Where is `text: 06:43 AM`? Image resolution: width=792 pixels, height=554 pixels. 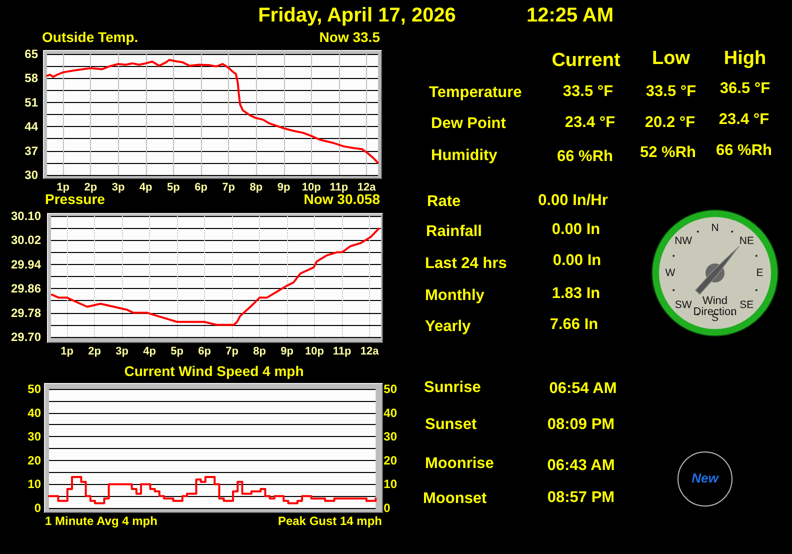 text: 06:43 AM is located at coordinates (581, 466).